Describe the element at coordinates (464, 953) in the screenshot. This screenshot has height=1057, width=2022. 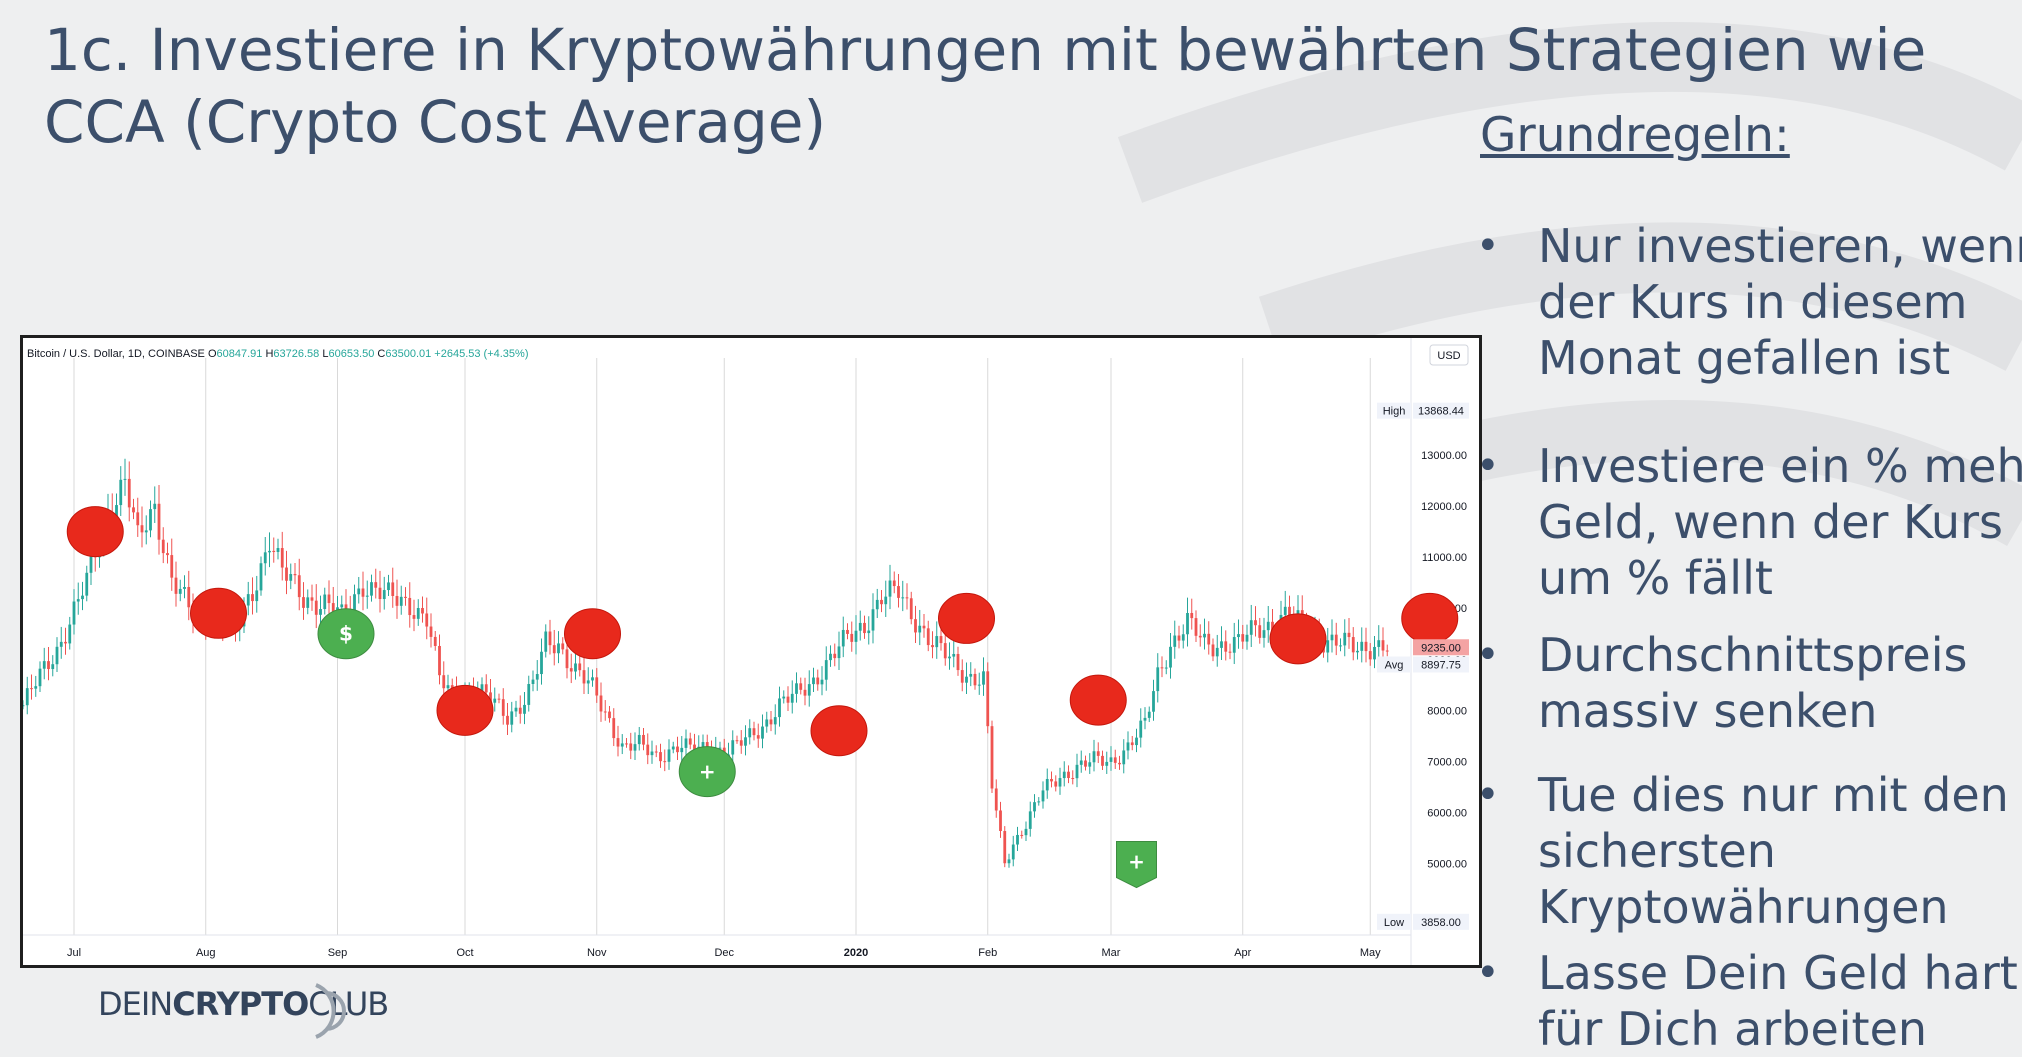
I see `x-tick-label: Oct` at that location.